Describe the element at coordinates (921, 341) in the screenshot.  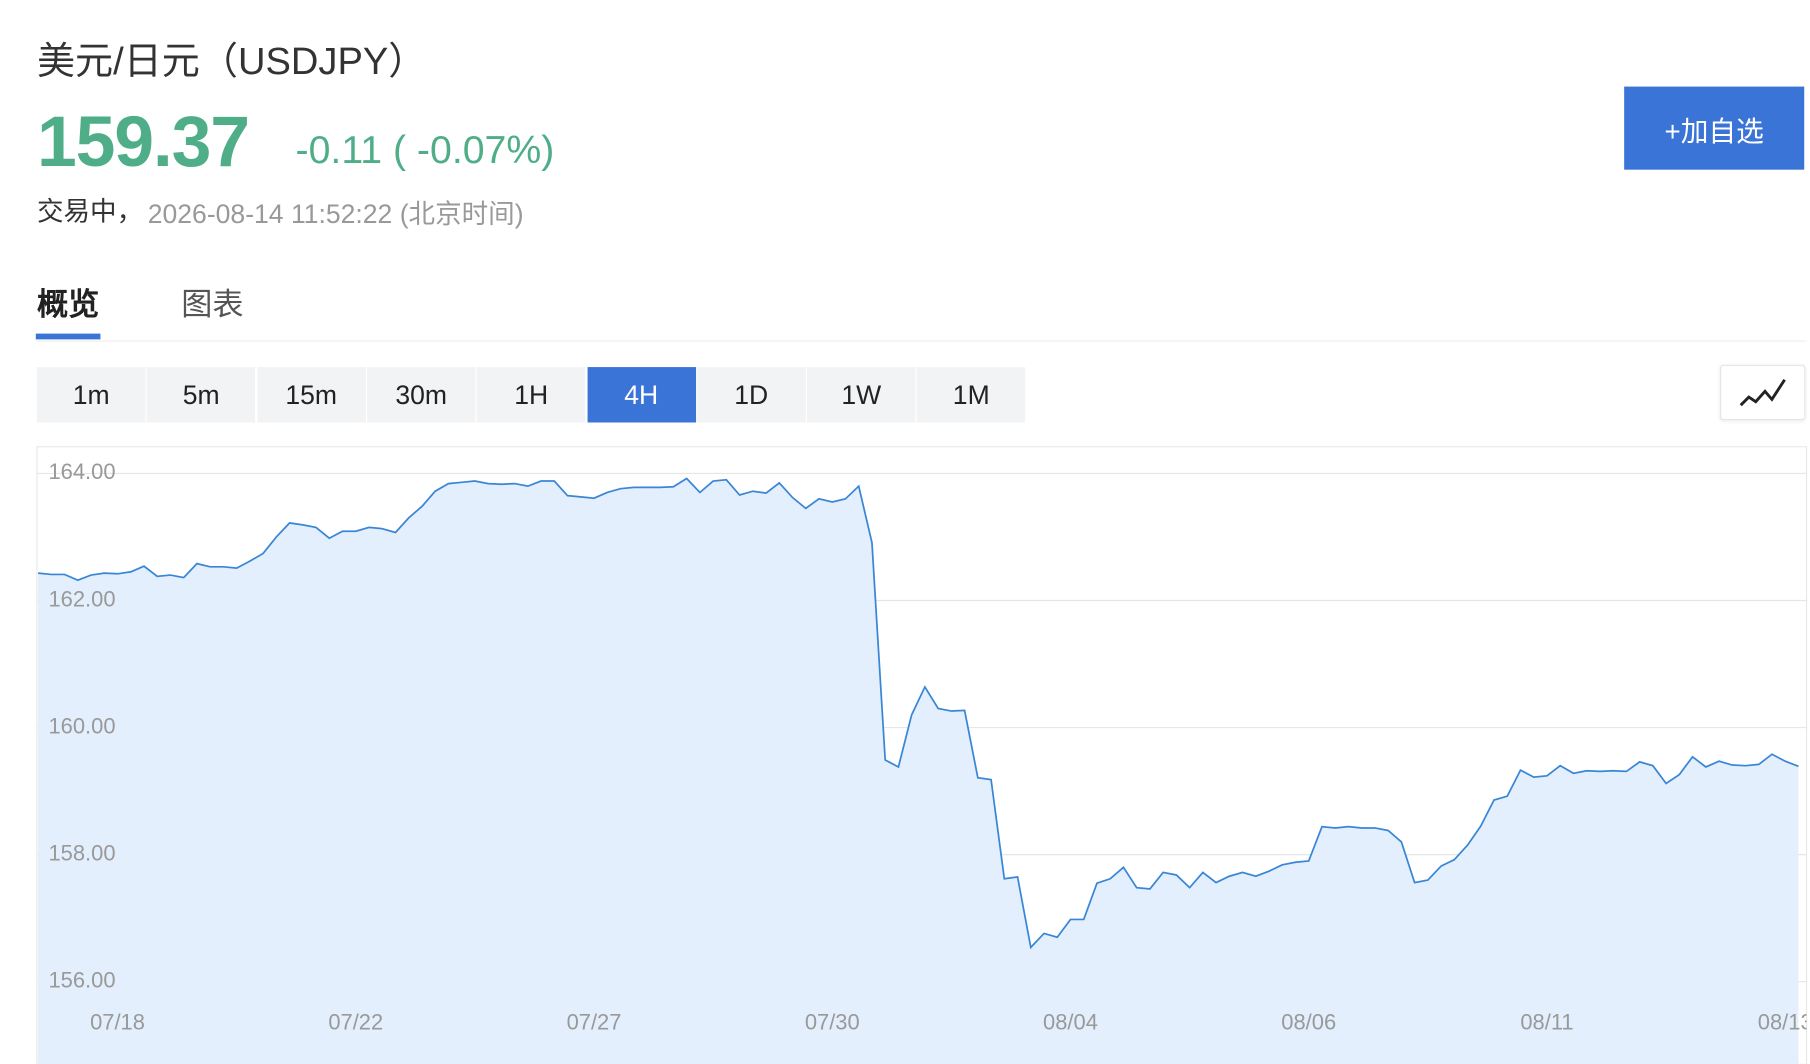
I see `tab-divider` at that location.